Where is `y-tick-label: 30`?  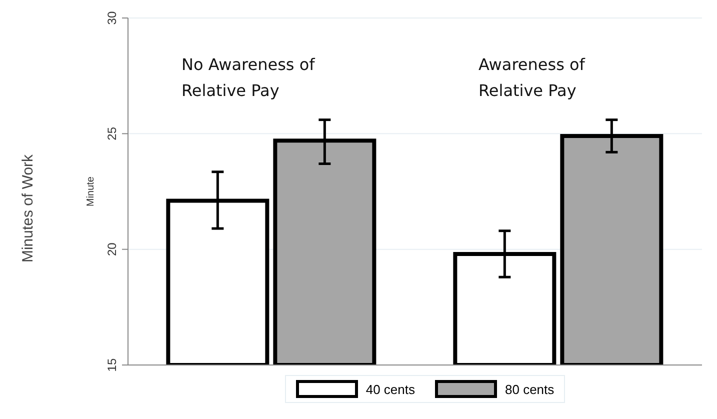
y-tick-label: 30 is located at coordinates (112, 18).